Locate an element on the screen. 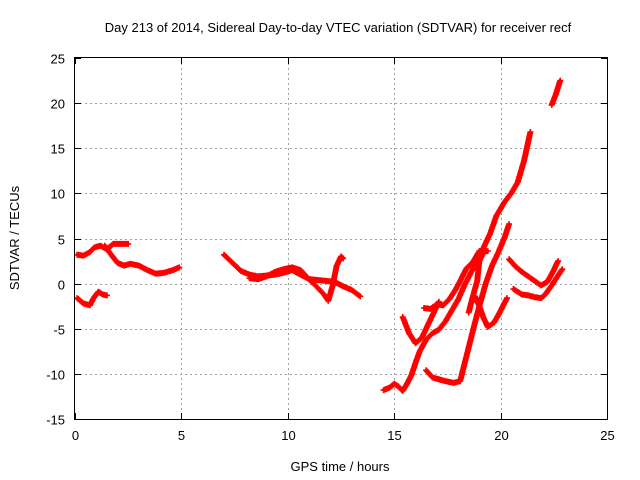 The image size is (640, 480). y-tick-label: 10 is located at coordinates (58, 194).